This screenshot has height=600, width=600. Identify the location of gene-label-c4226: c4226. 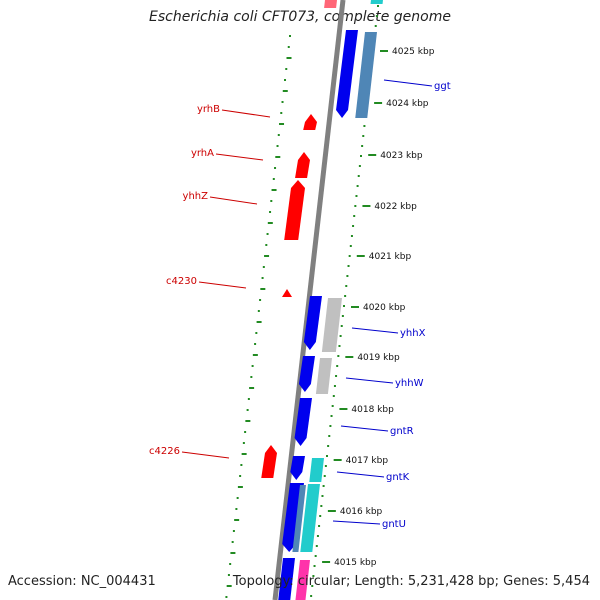
(164, 451).